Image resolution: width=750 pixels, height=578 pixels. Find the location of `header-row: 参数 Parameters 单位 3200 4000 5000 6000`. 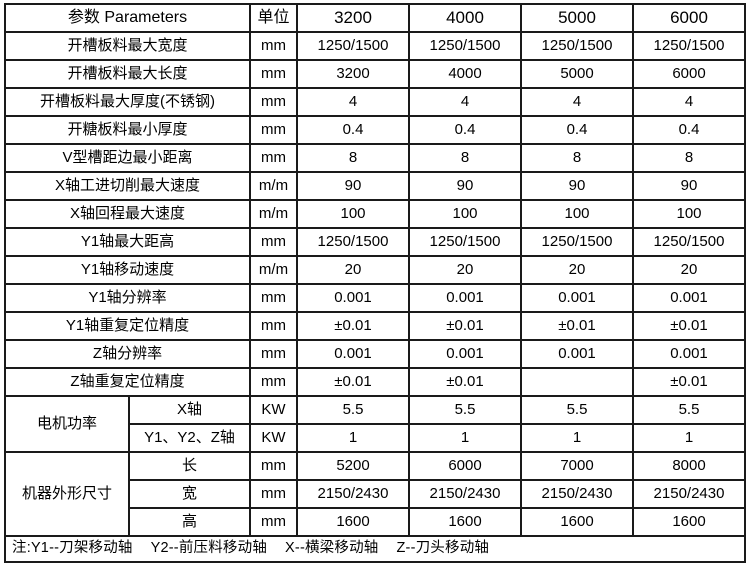

header-row: 参数 Parameters 单位 3200 4000 5000 6000 is located at coordinates (375, 18).